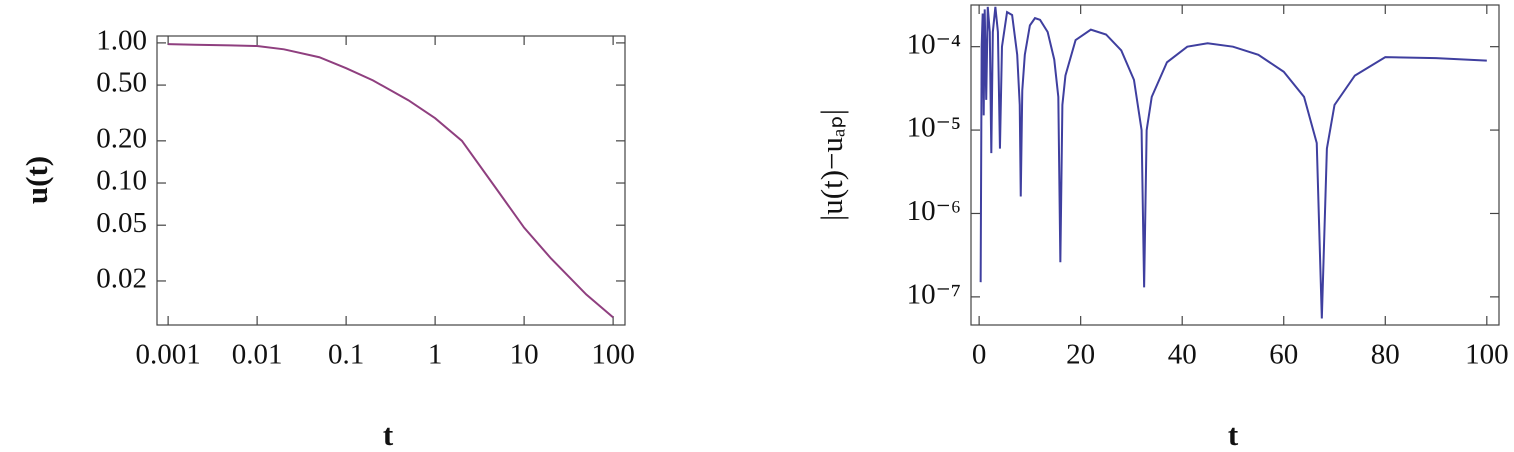 The height and width of the screenshot is (452, 1514). I want to click on y-axis-label: |u(t)−uₐₚ|, so click(831, 165).